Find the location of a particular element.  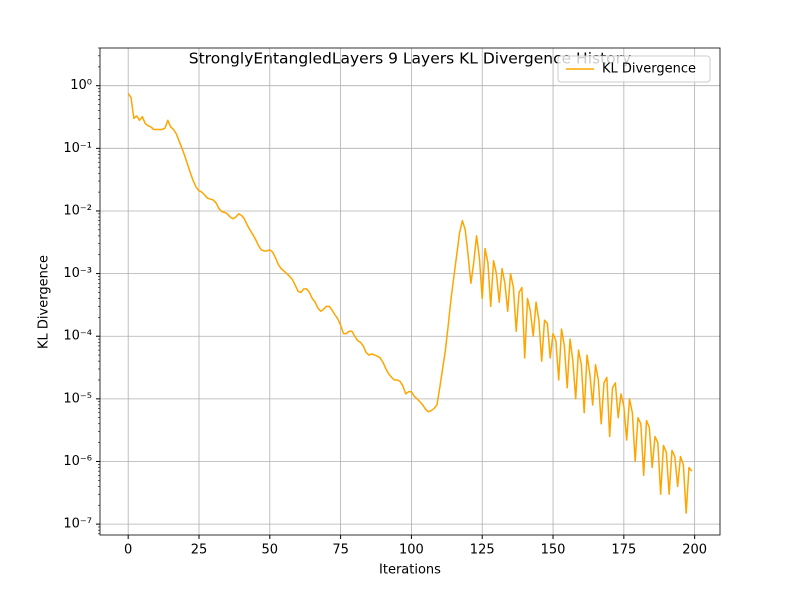

x-tick-label: 50 is located at coordinates (270, 550).